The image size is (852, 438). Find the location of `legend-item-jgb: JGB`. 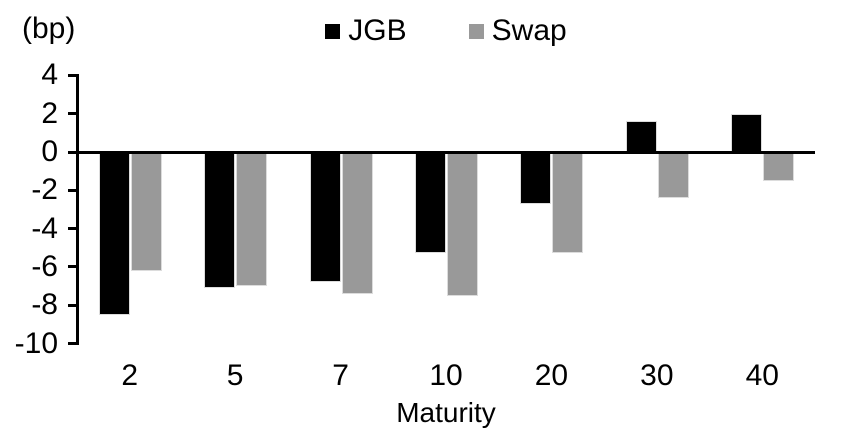

legend-item-jgb: JGB is located at coordinates (366, 31).